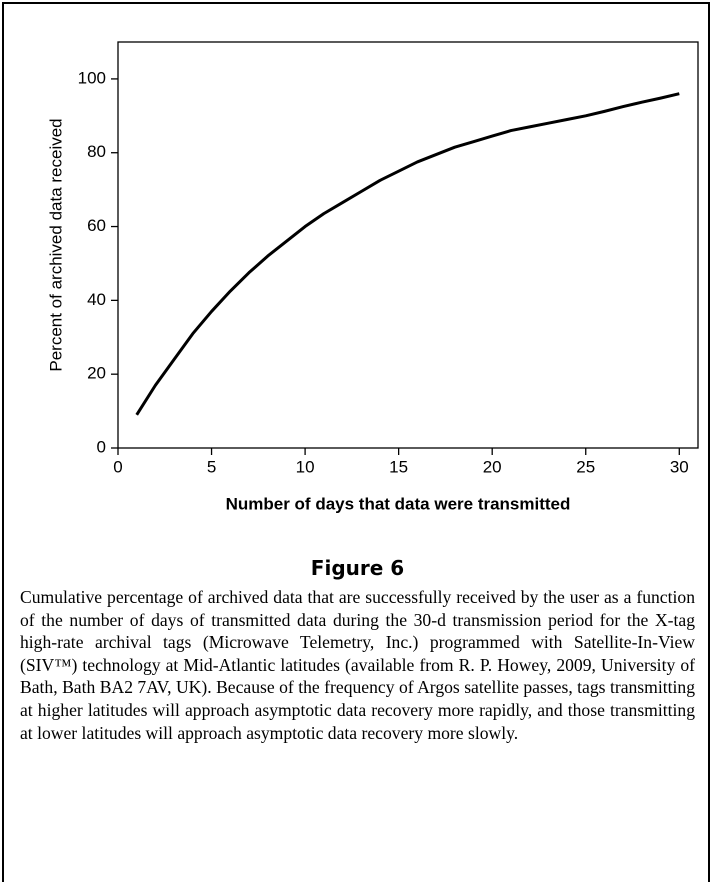 This screenshot has width=715, height=886. I want to click on y-tick-label: 100, so click(92, 77).